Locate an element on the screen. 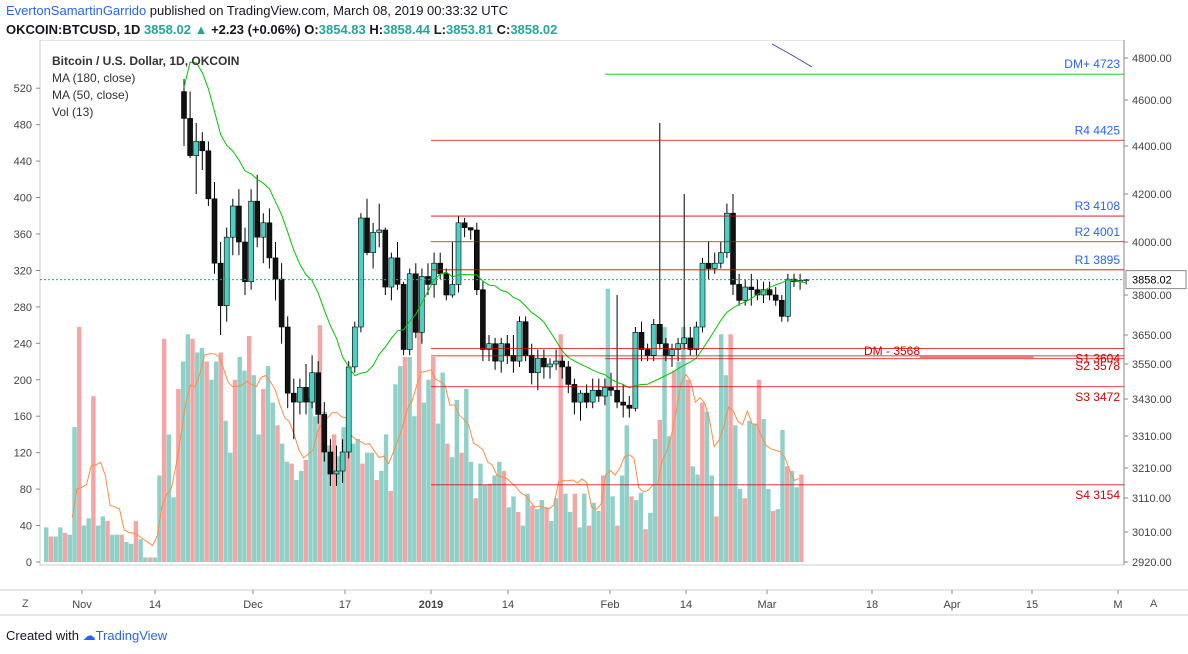 The height and width of the screenshot is (654, 1188). high-value: 3858.44 is located at coordinates (407, 29).